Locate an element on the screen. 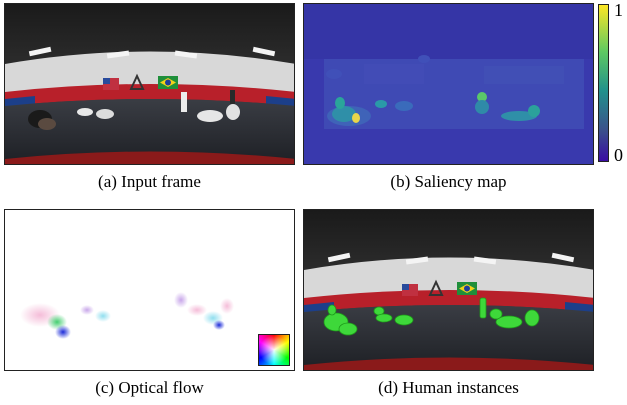 This screenshot has width=627, height=405. caption-input-frame: (a) Input frame is located at coordinates (149, 181).